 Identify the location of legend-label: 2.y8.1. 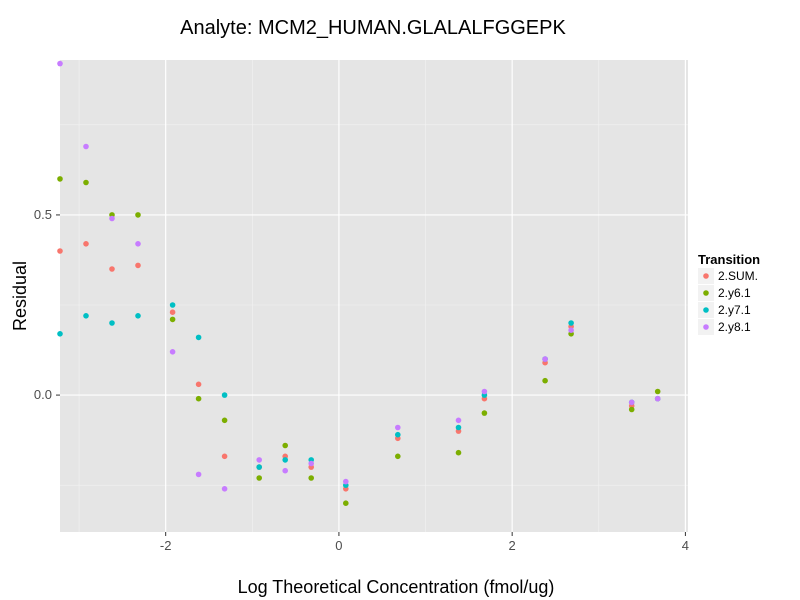
(734, 327).